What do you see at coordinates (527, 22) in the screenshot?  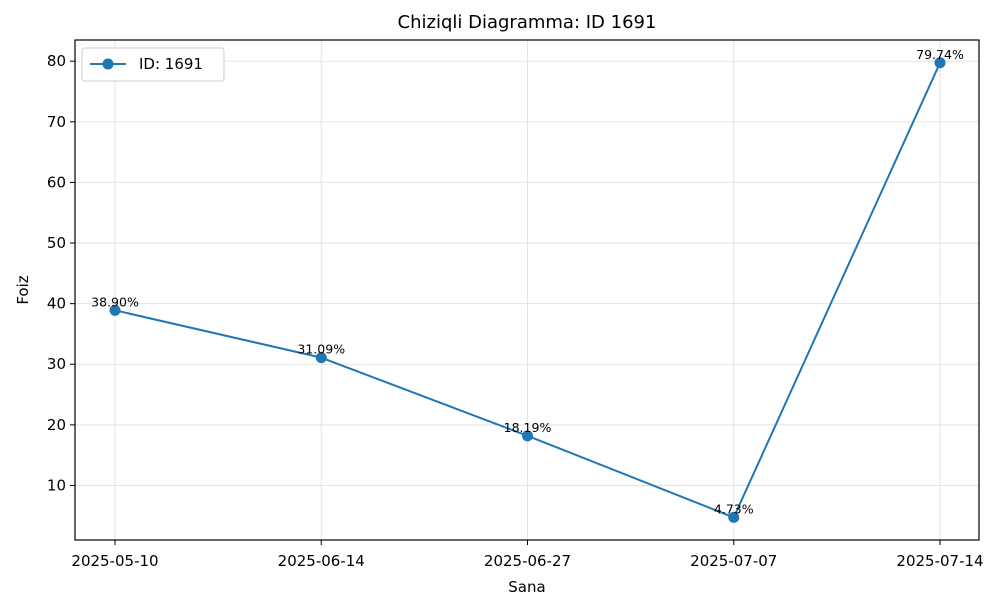 I see `chart-title: Chiziqli Diagramma: ID 1691` at bounding box center [527, 22].